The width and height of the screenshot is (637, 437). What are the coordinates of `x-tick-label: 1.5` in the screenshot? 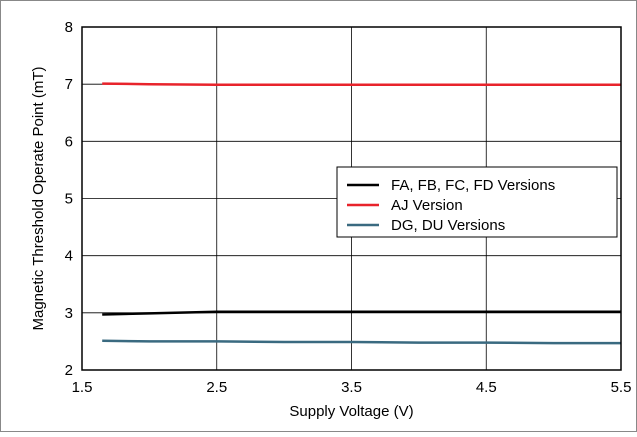 It's located at (82, 387).